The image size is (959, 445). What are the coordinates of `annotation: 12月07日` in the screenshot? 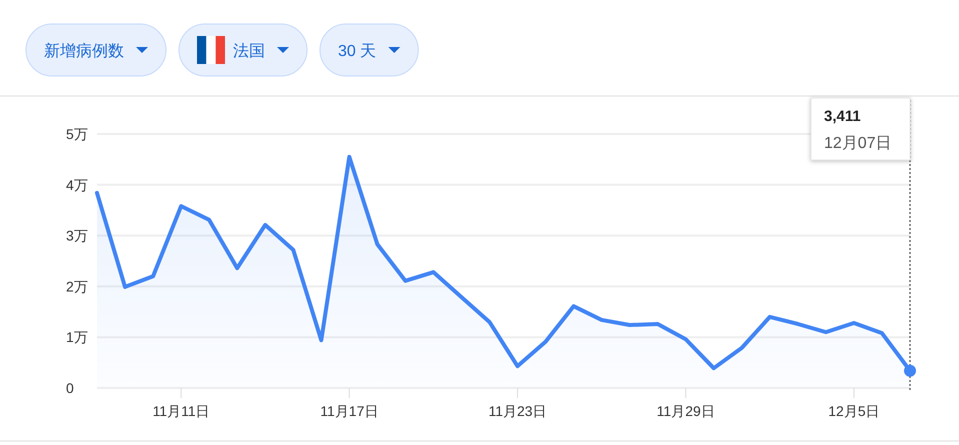 It's located at (858, 143).